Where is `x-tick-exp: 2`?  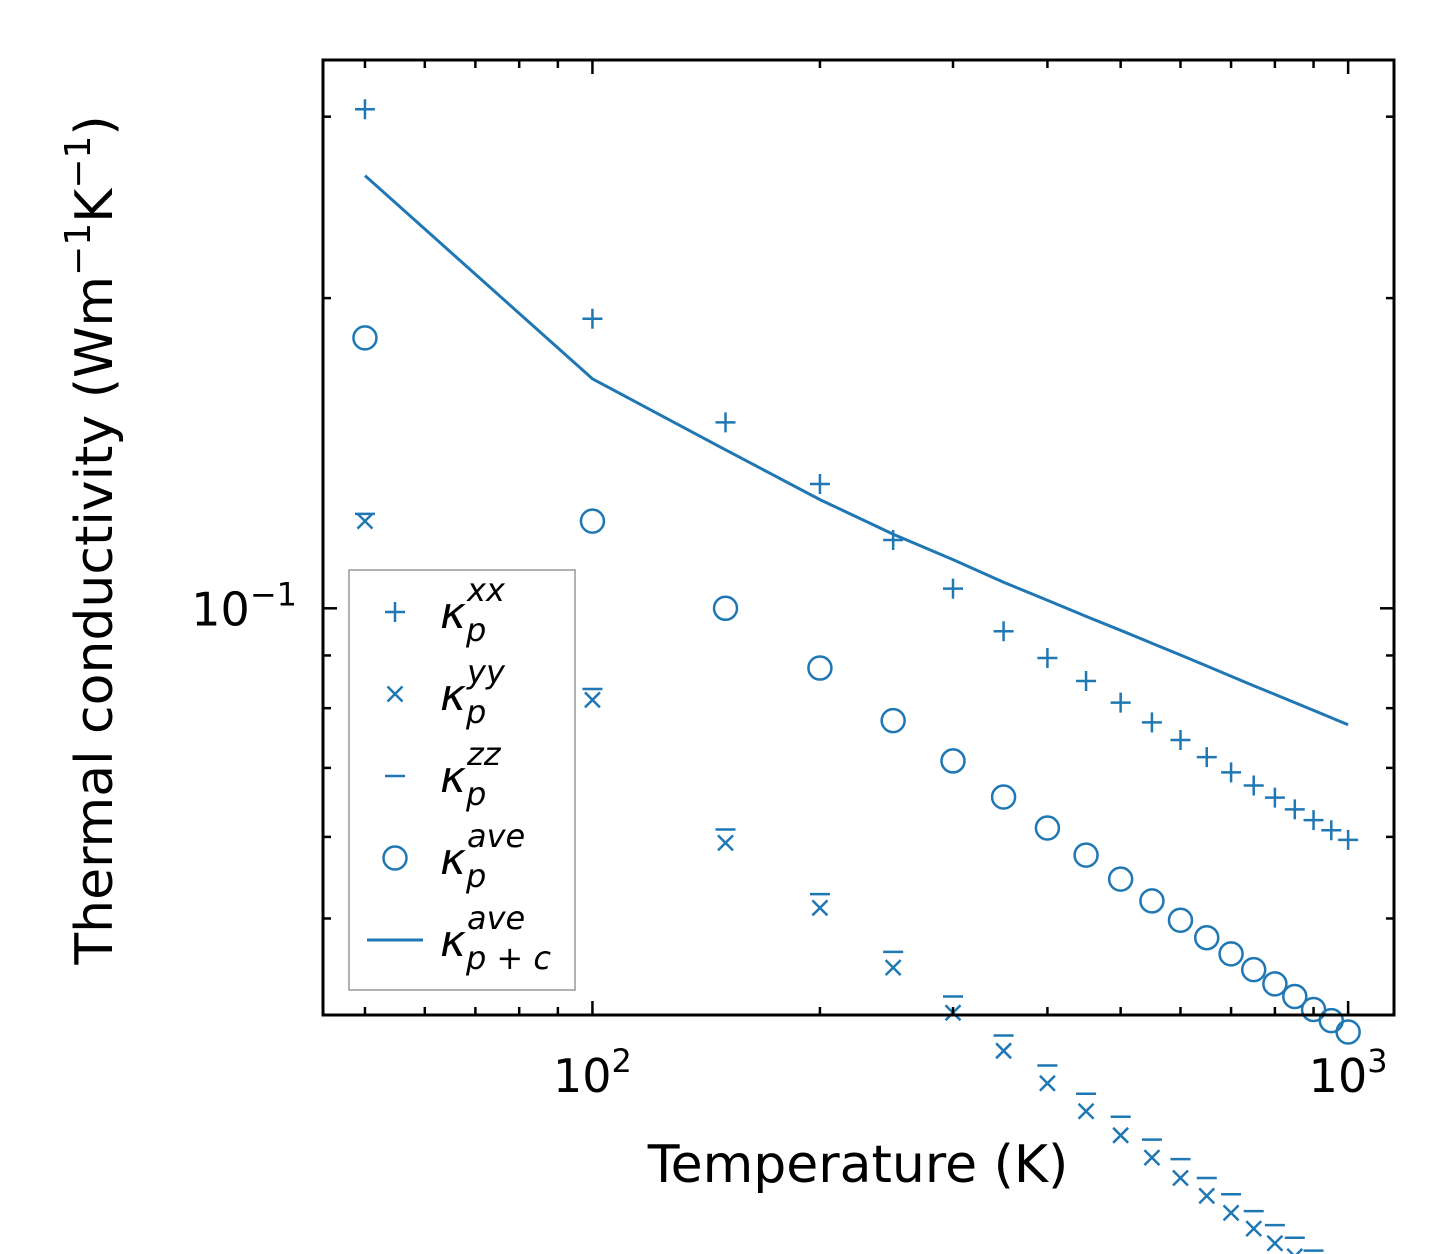
x-tick-exp: 2 is located at coordinates (622, 1061).